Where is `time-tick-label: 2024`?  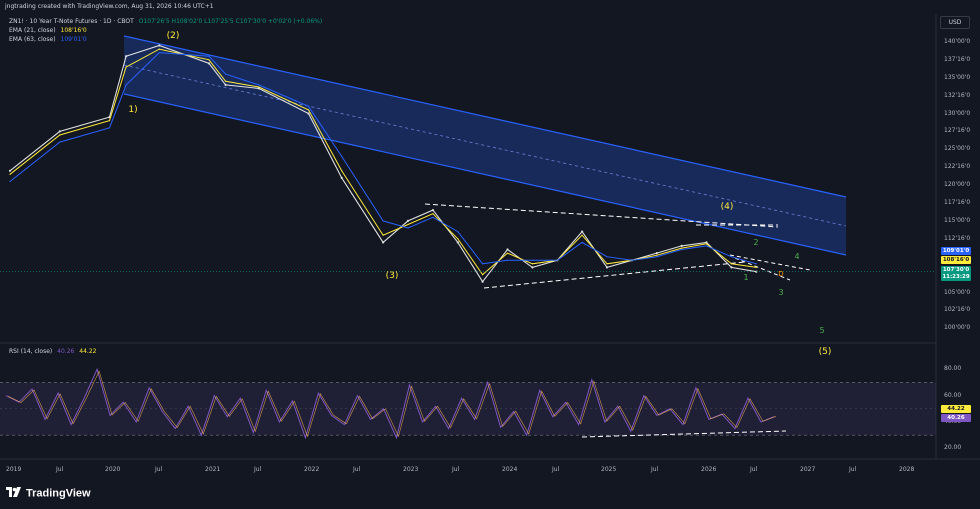
time-tick-label: 2024 is located at coordinates (510, 469).